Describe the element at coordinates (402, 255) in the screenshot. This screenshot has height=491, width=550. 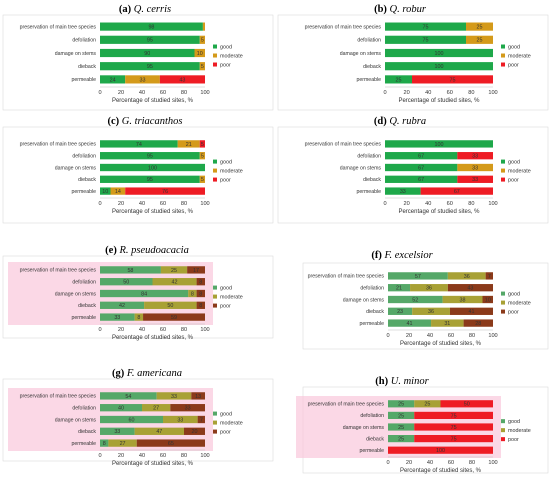
I see `chart-title: (f) F. excelsior` at that location.